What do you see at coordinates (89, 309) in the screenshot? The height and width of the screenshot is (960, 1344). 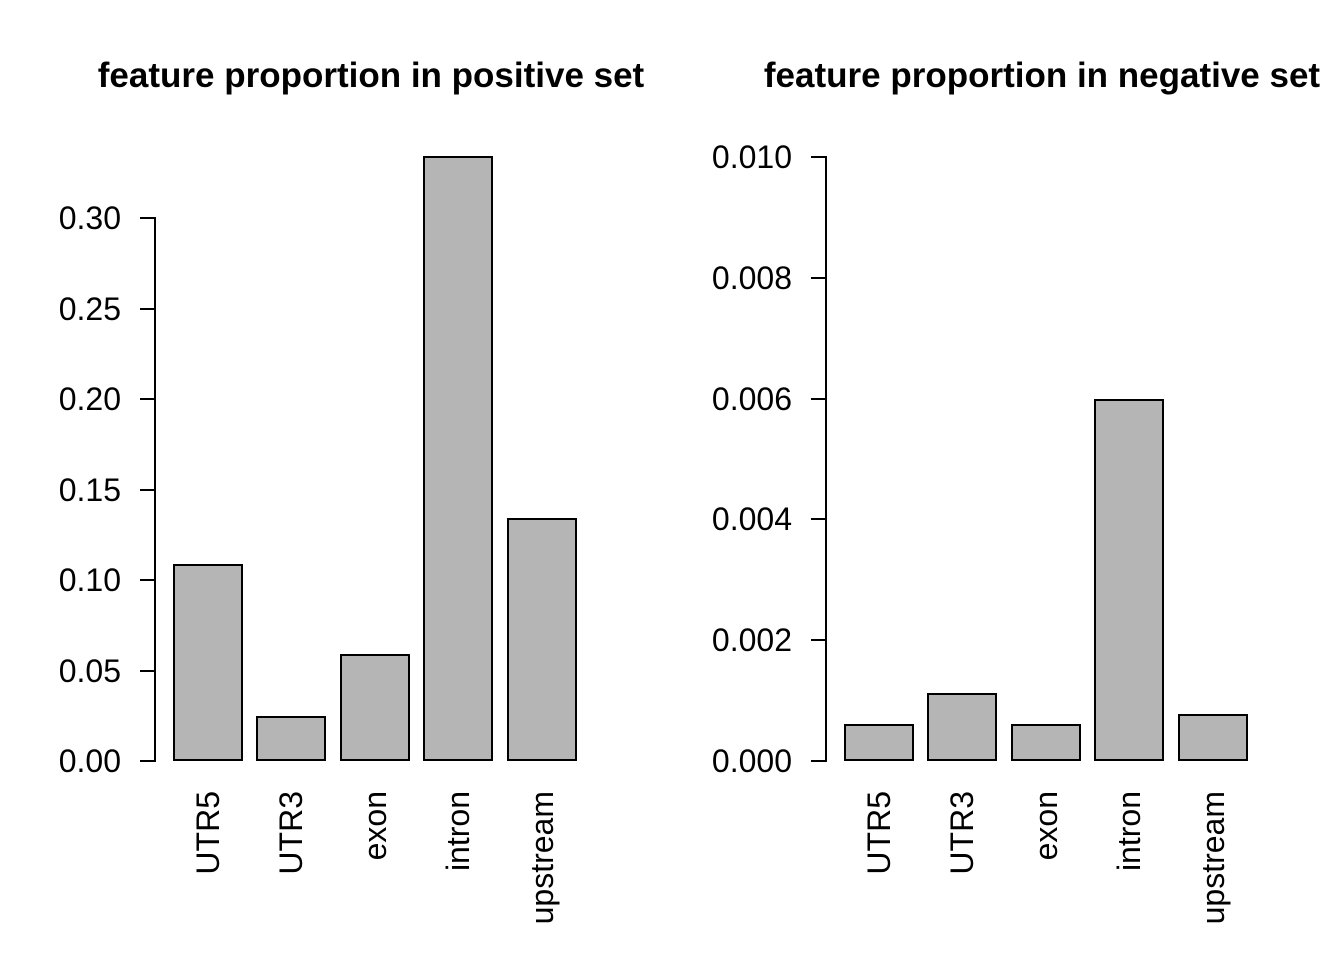 I see `y-tick-label: 0.25` at bounding box center [89, 309].